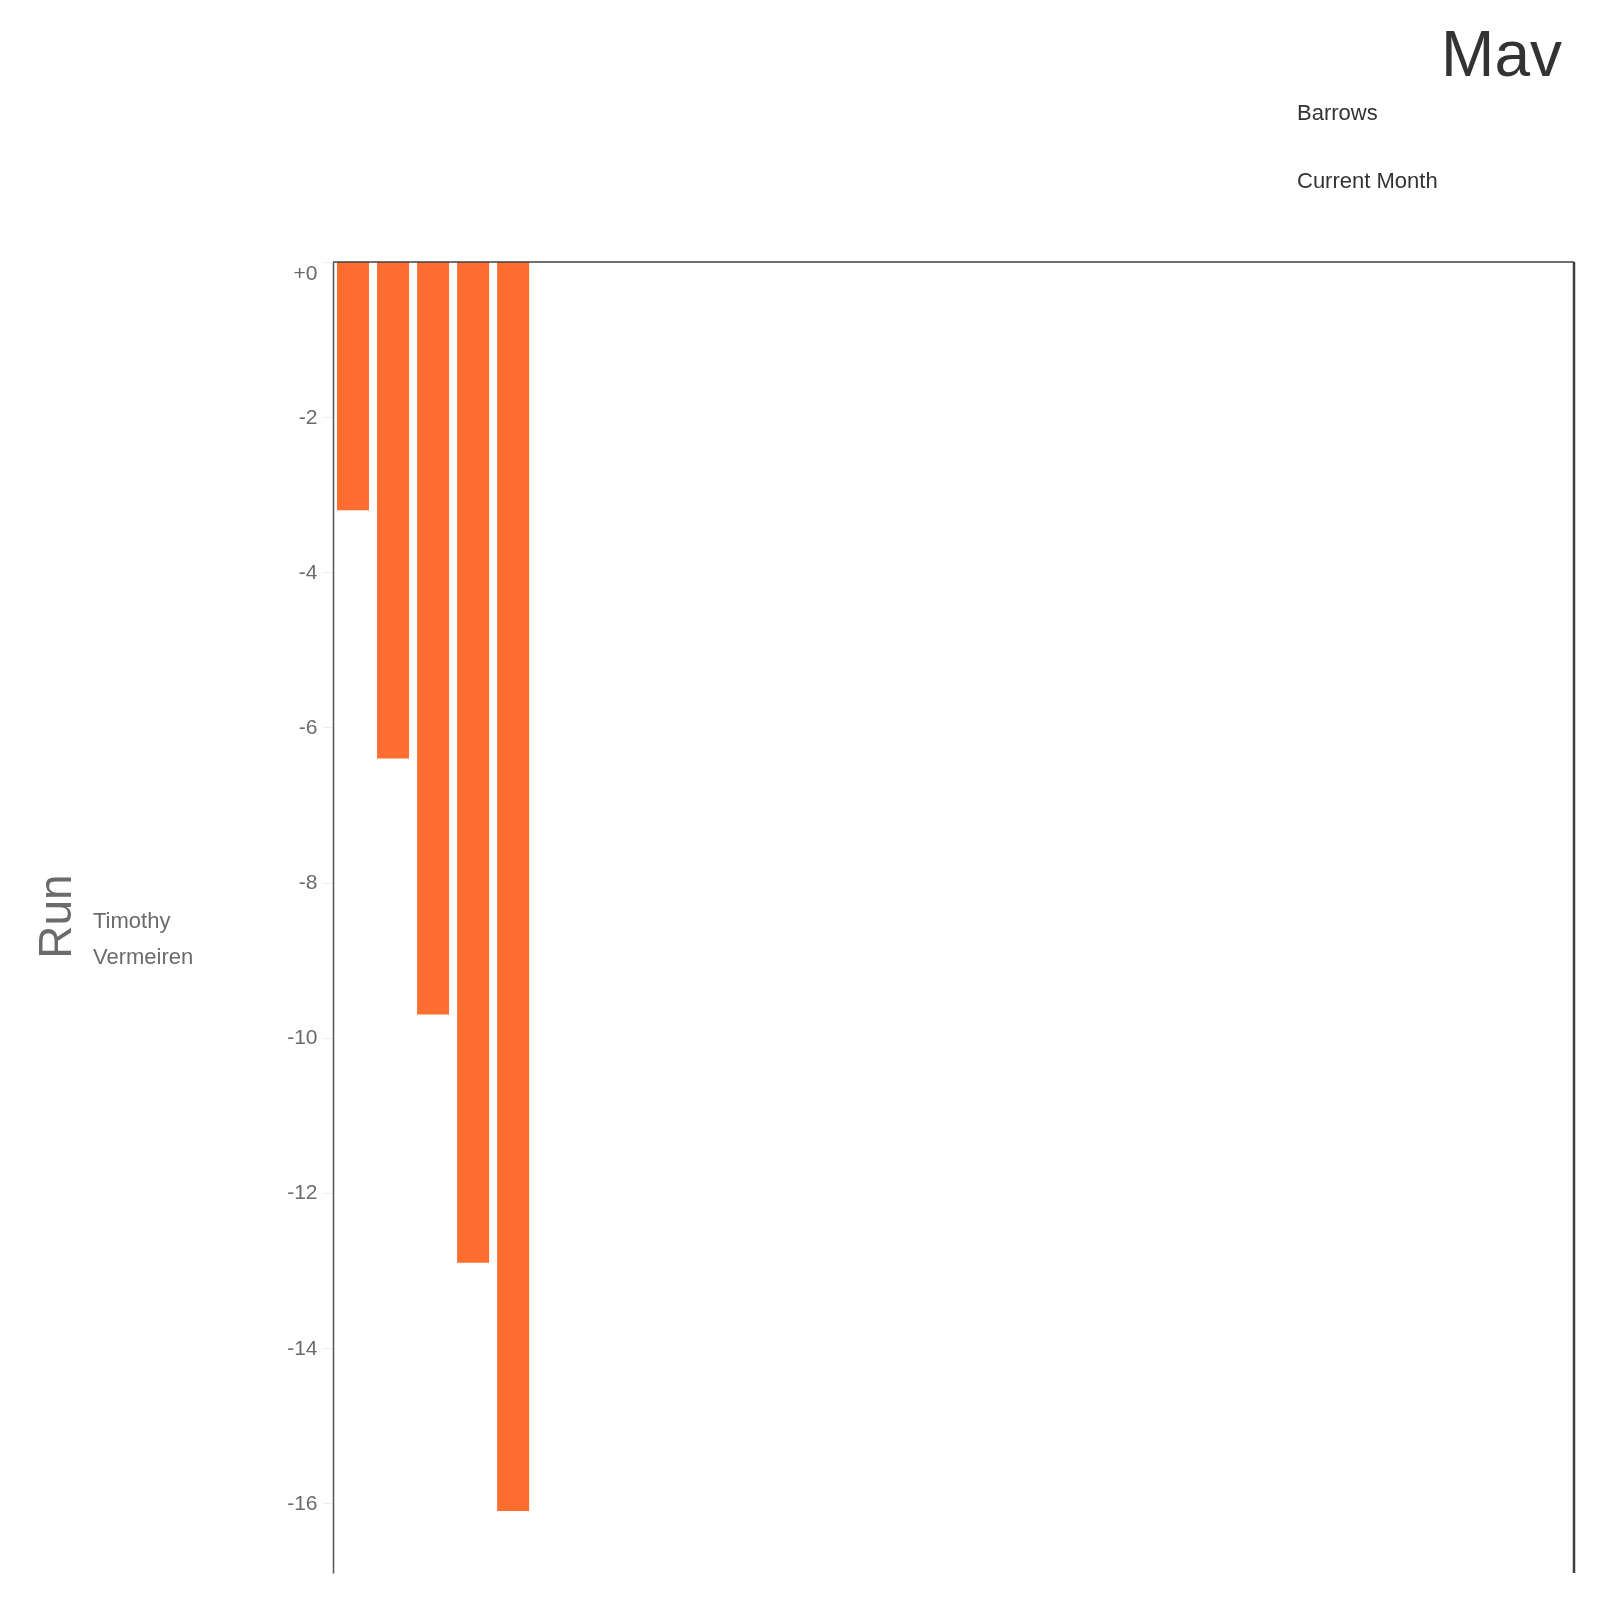 Image resolution: width=1600 pixels, height=1600 pixels. I want to click on y-tick-label: -14, so click(302, 1347).